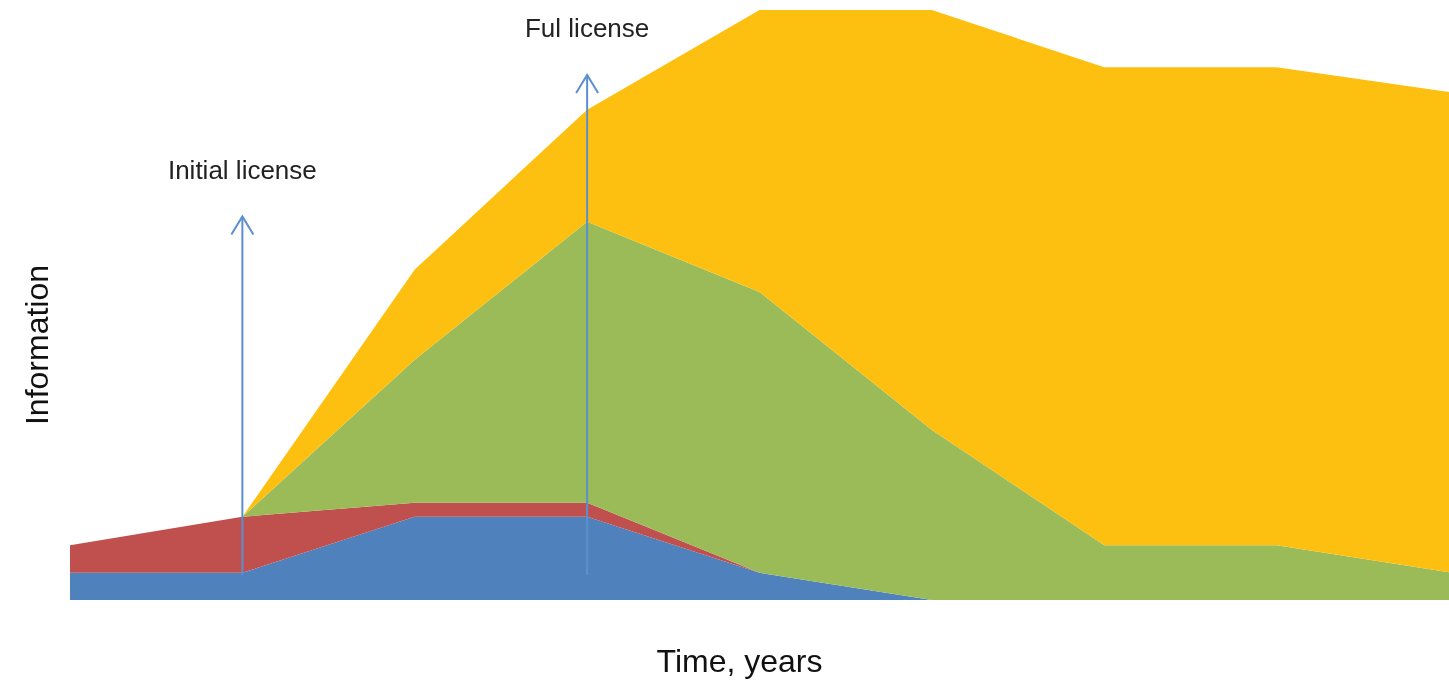 This screenshot has height=684, width=1449. What do you see at coordinates (37, 345) in the screenshot?
I see `y-axis-title: Information` at bounding box center [37, 345].